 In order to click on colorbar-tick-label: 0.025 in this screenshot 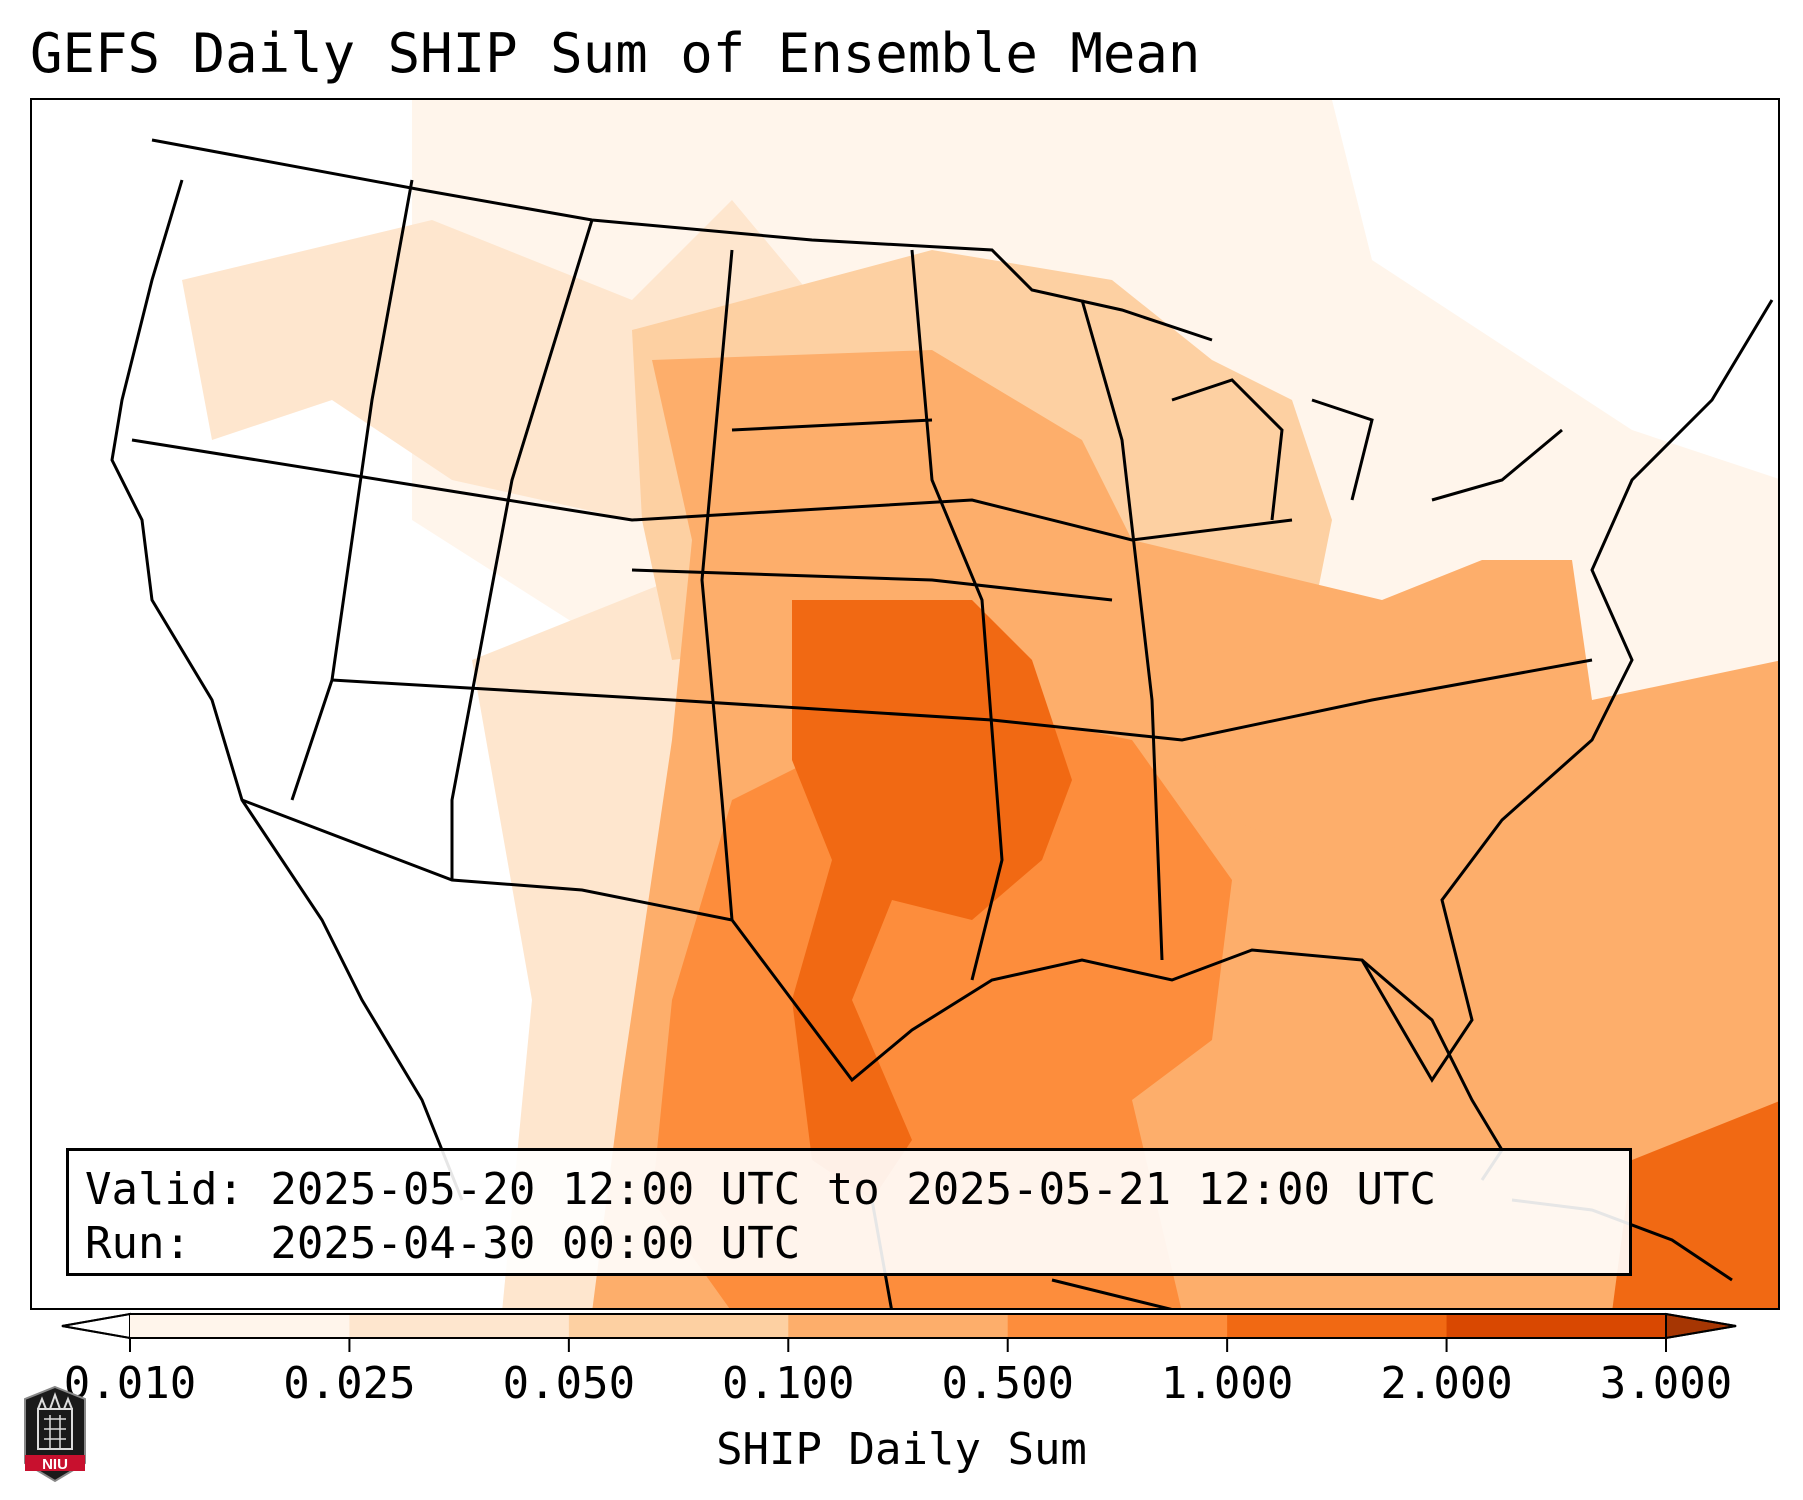, I will do `click(349, 1383)`.